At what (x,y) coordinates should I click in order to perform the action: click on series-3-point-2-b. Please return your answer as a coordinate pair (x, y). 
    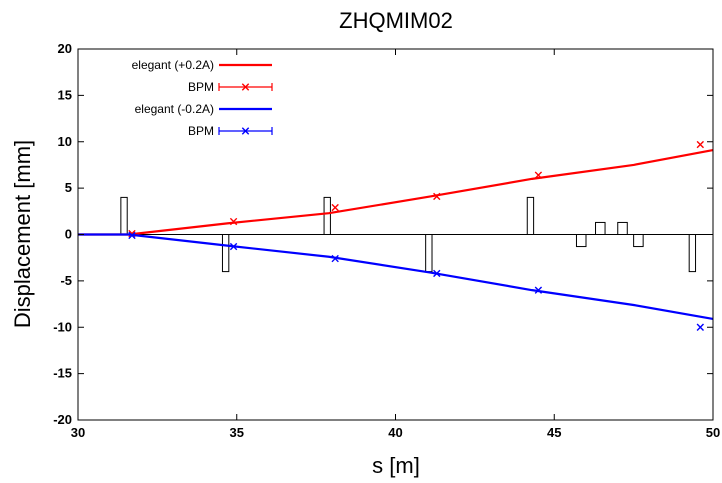
    Looking at the image, I should click on (335, 258).